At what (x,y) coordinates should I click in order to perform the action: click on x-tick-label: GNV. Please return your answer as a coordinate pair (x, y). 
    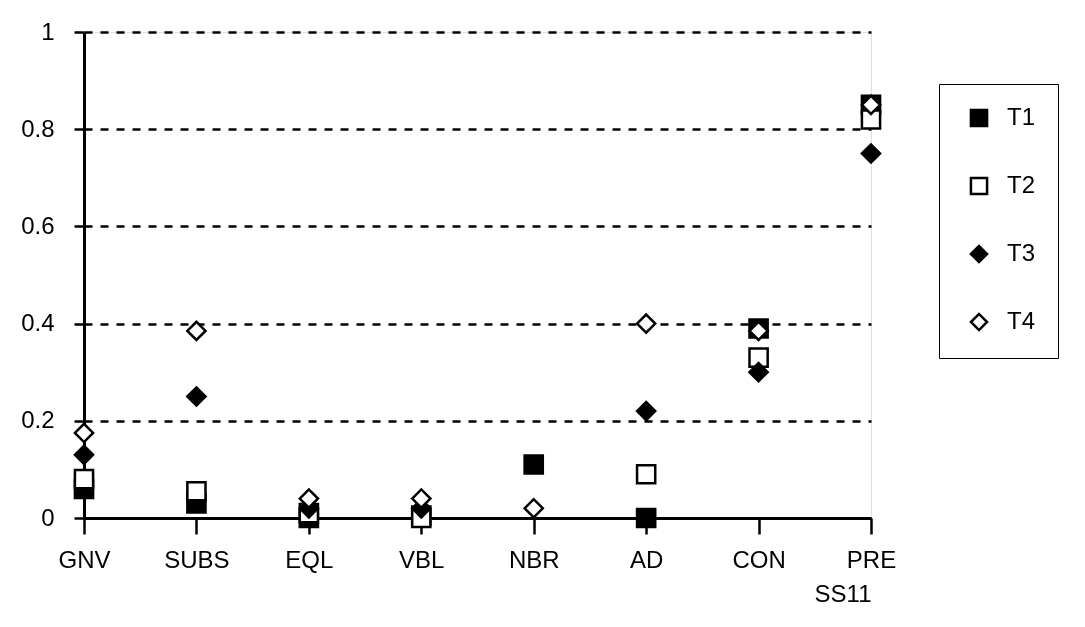
    Looking at the image, I should click on (84, 559).